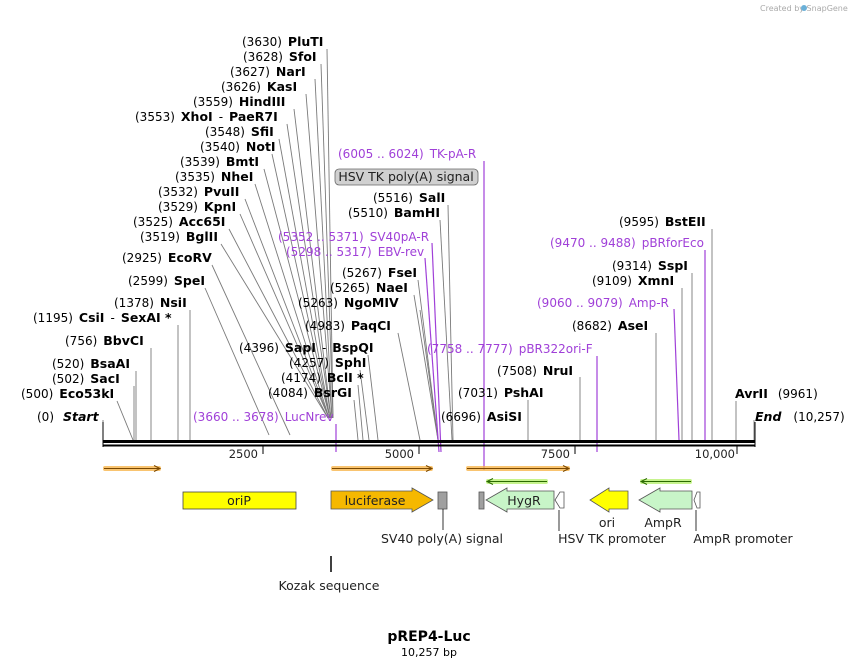 This screenshot has width=858, height=667. Describe the element at coordinates (322, 377) in the screenshot. I see `site-bcli: (4174) BclI *` at that location.